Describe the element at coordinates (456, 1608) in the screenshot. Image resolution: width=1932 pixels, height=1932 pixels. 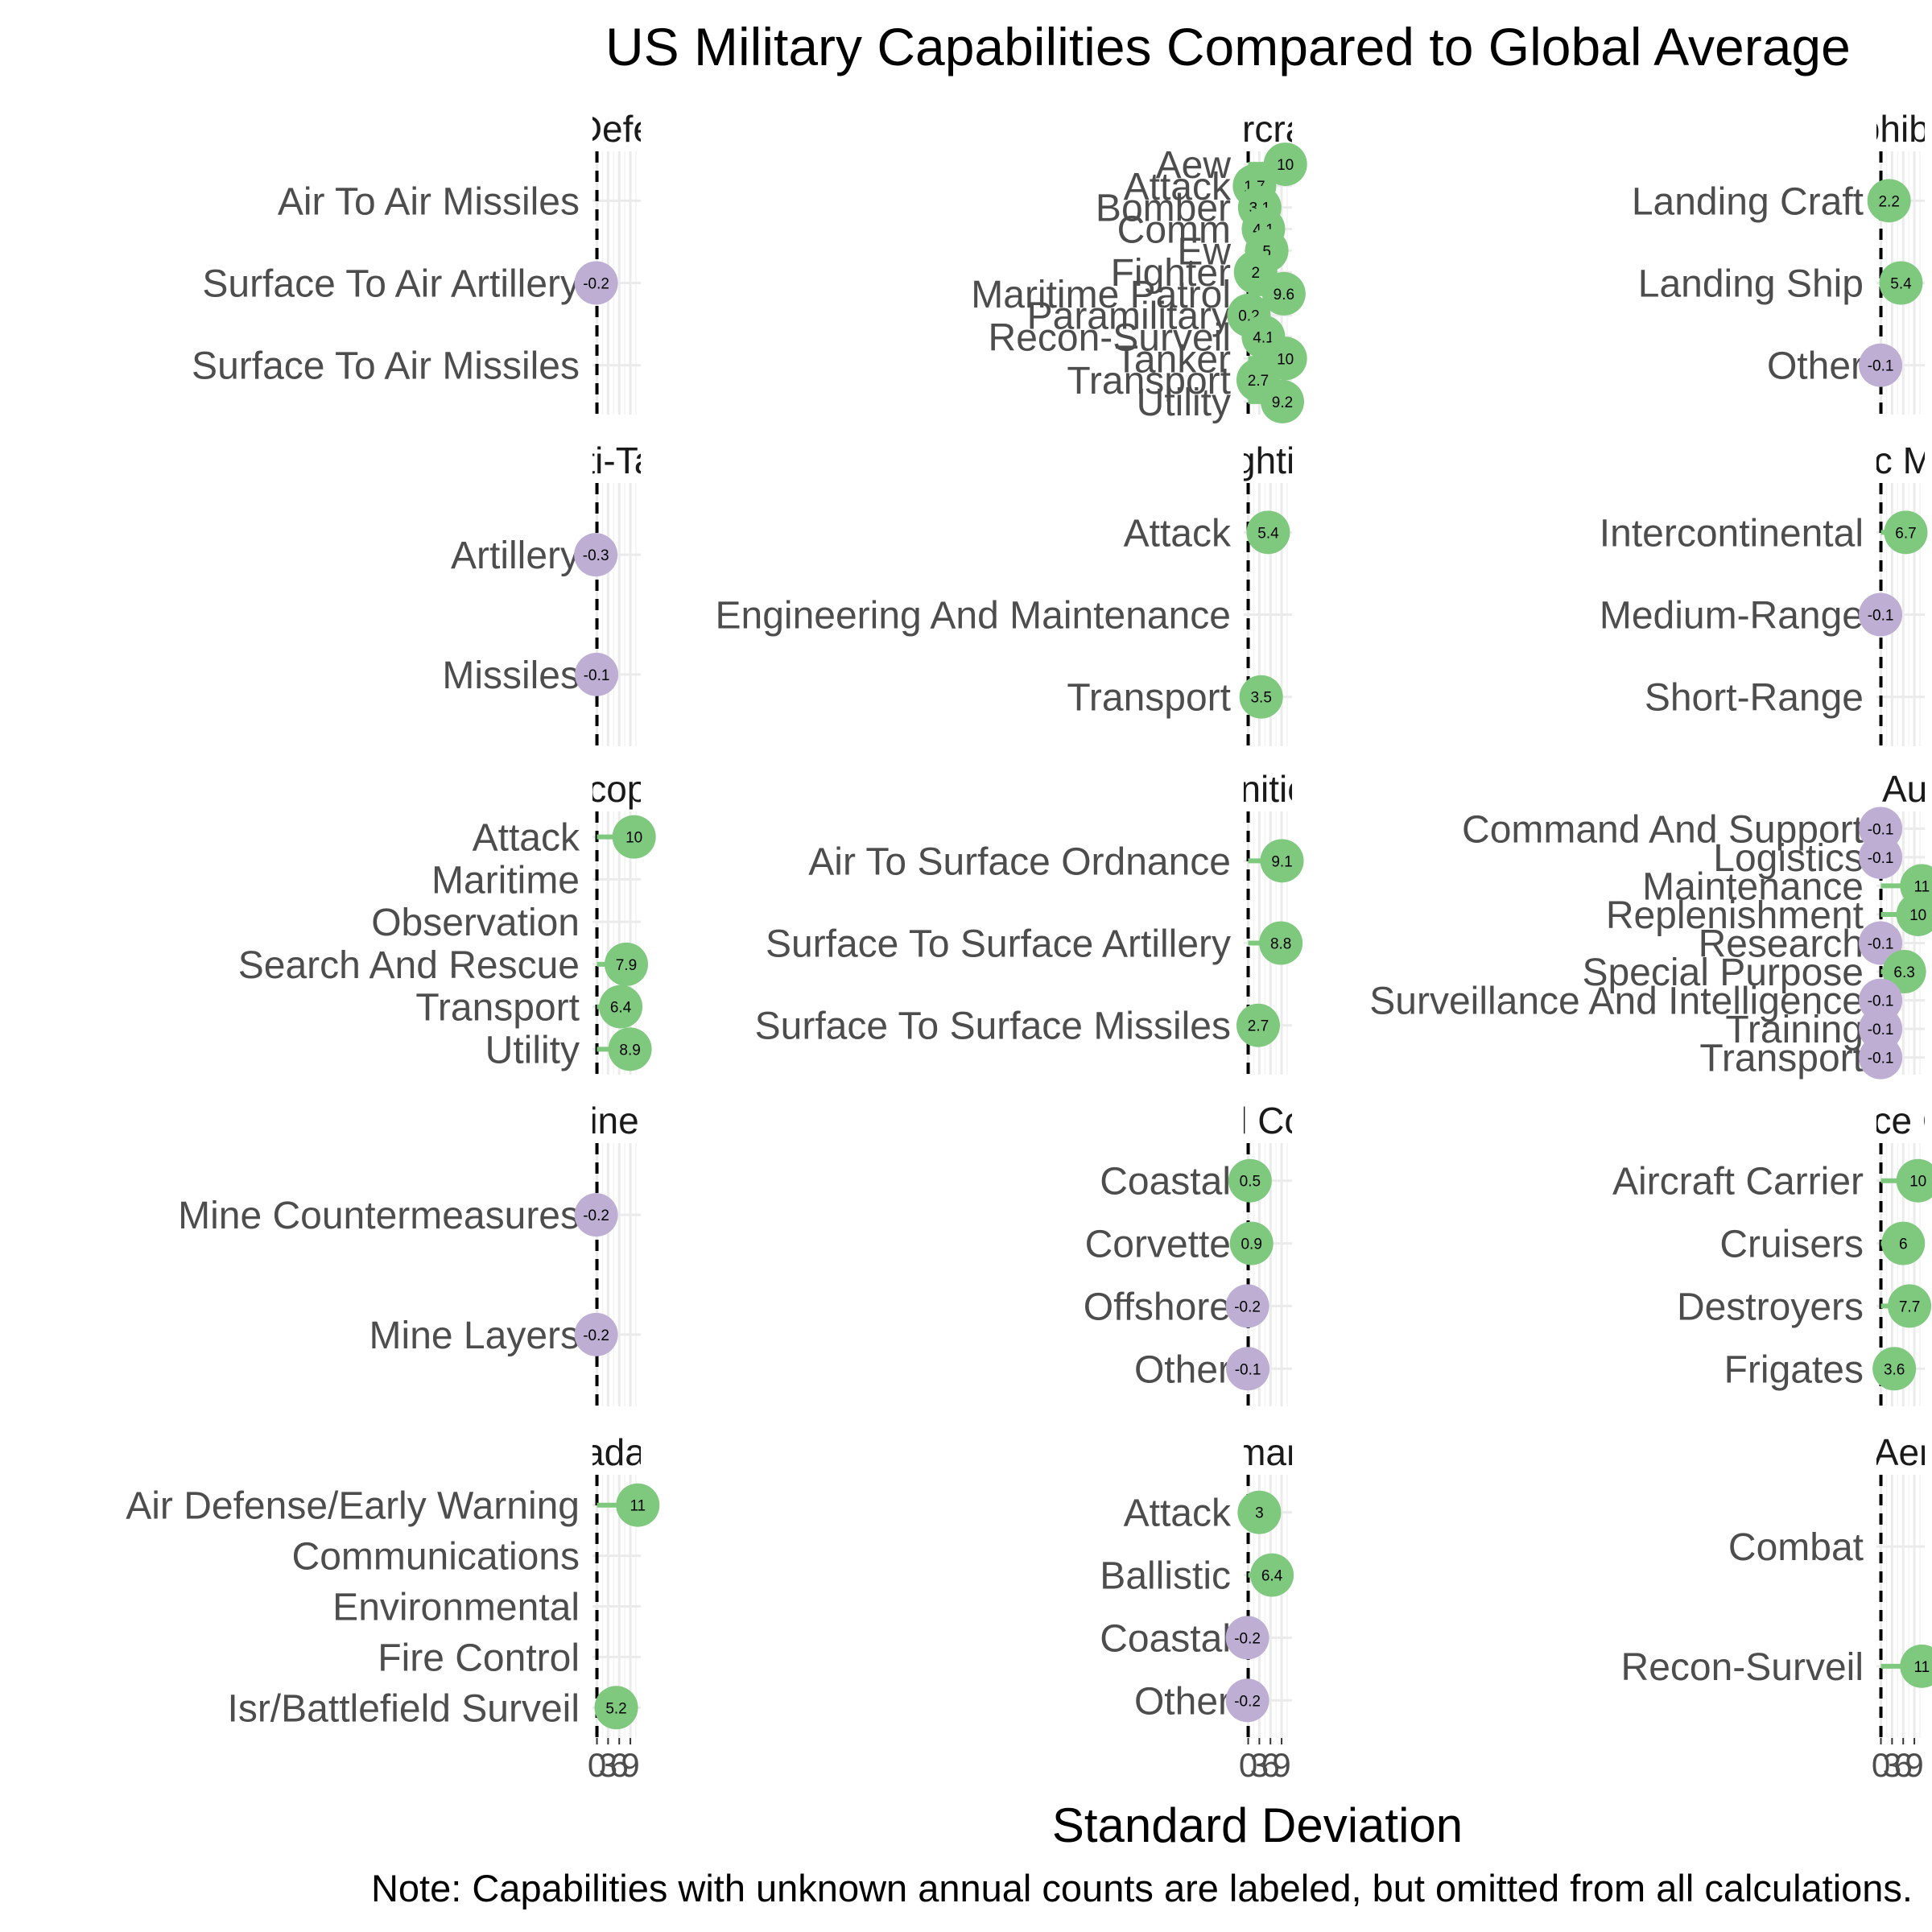
I see `category-label-environmental: Environmental` at that location.